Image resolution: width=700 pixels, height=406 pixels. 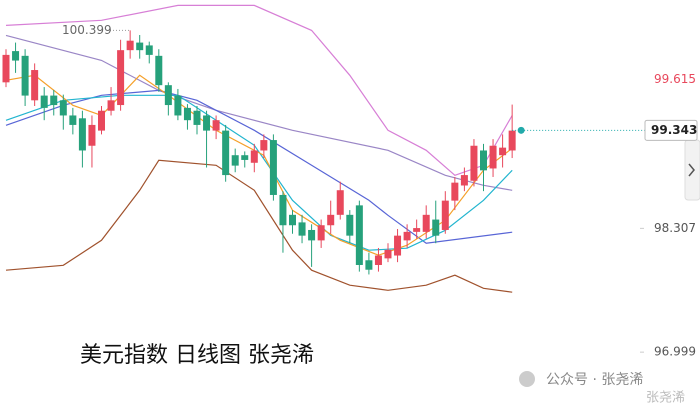 I want to click on last-price-badge, so click(x=671, y=130).